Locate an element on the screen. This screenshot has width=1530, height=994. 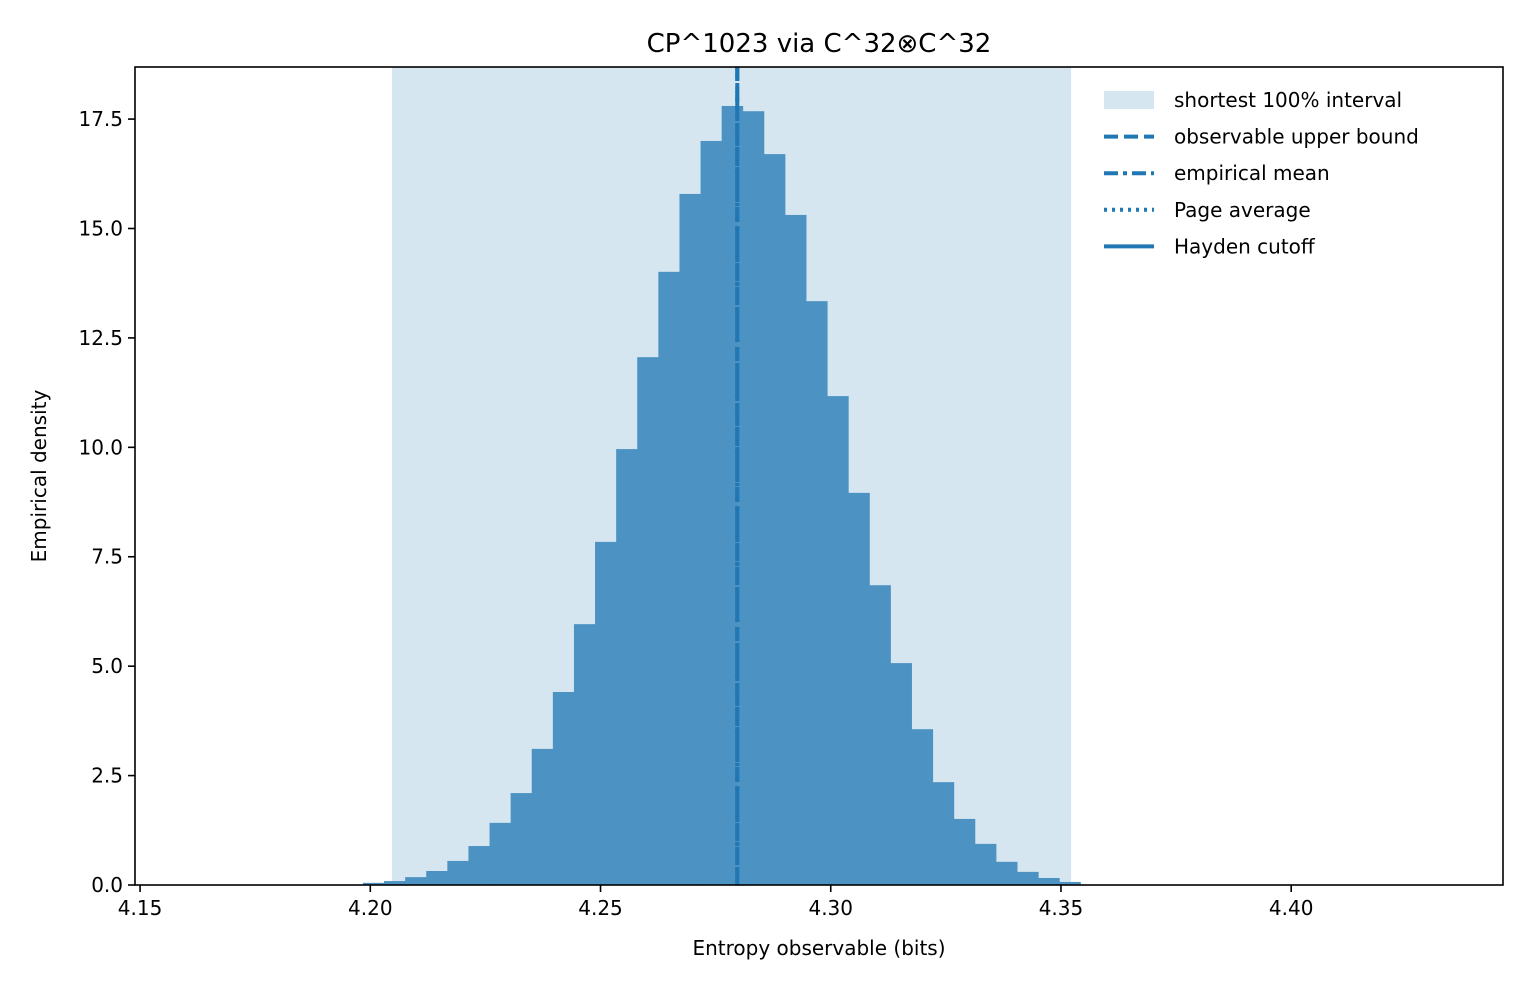
y-tick-label: 0.0 is located at coordinates (107, 885).